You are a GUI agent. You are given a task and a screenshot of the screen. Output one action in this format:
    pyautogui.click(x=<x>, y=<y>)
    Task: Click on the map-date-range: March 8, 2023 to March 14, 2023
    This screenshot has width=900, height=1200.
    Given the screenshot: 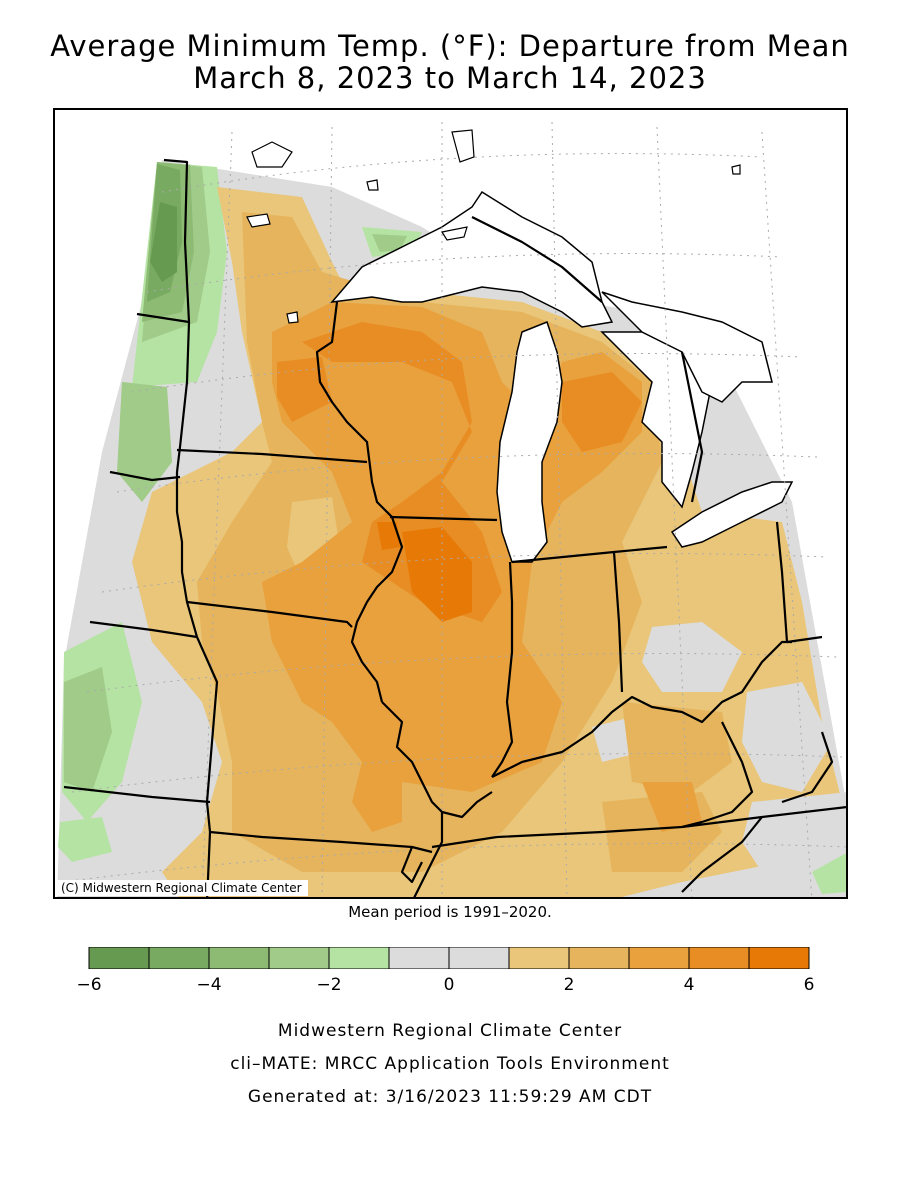 What is the action you would take?
    pyautogui.click(x=450, y=78)
    